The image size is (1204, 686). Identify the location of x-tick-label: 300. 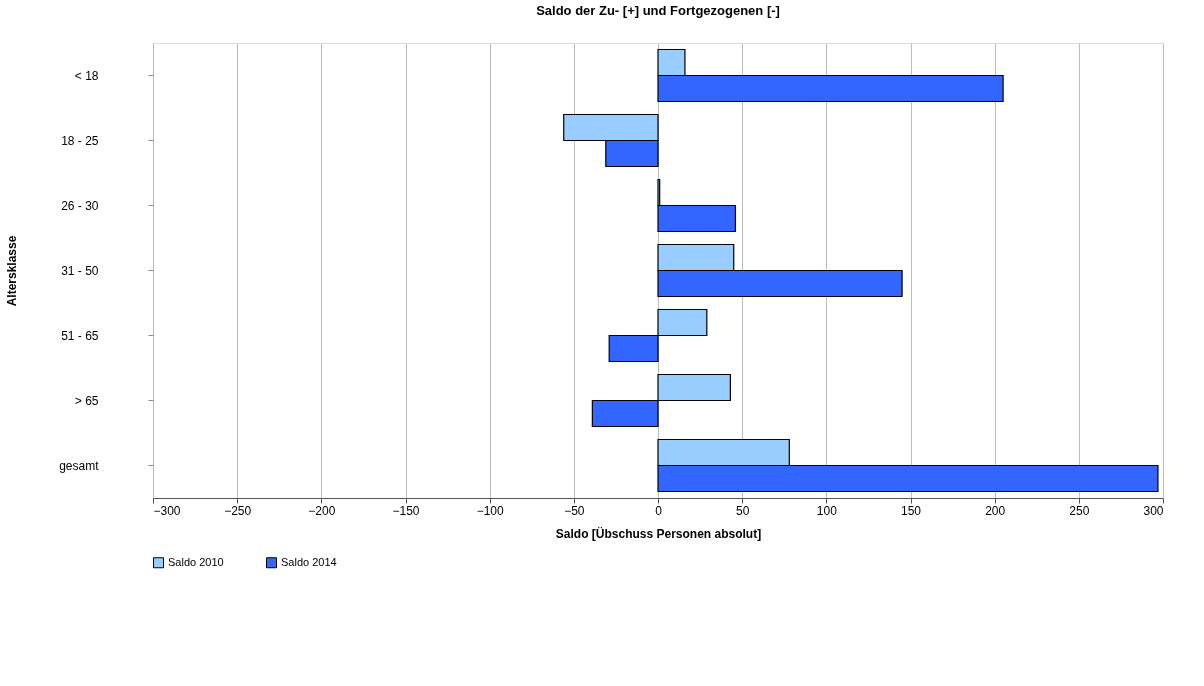
(1153, 510).